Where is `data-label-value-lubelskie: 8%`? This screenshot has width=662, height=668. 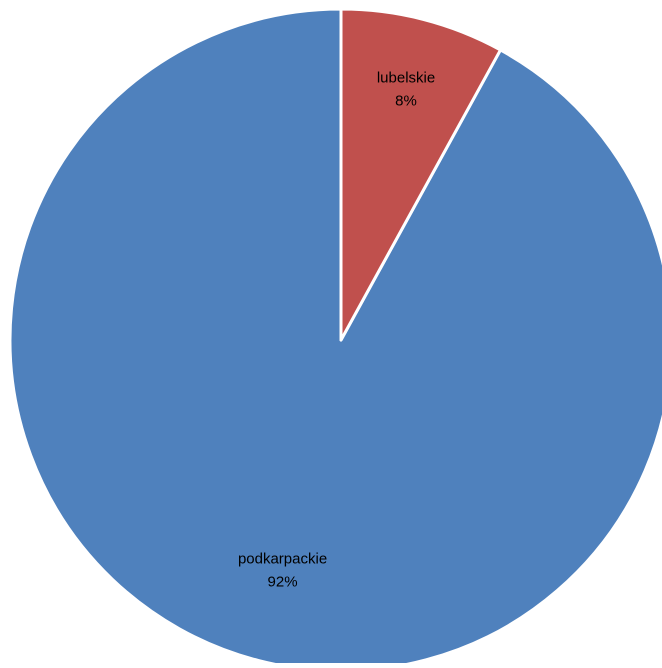 data-label-value-lubelskie: 8% is located at coordinates (406, 101).